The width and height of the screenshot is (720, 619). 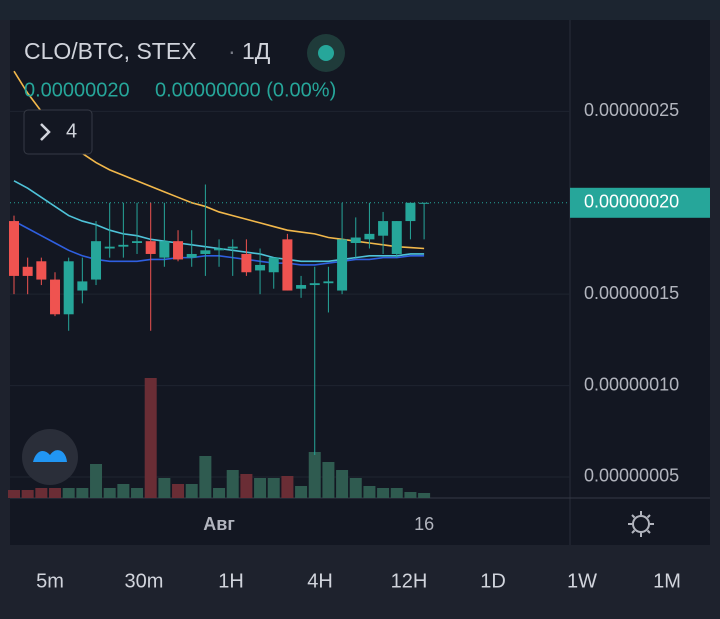 I want to click on timeframe-button: 5m, so click(x=50, y=581).